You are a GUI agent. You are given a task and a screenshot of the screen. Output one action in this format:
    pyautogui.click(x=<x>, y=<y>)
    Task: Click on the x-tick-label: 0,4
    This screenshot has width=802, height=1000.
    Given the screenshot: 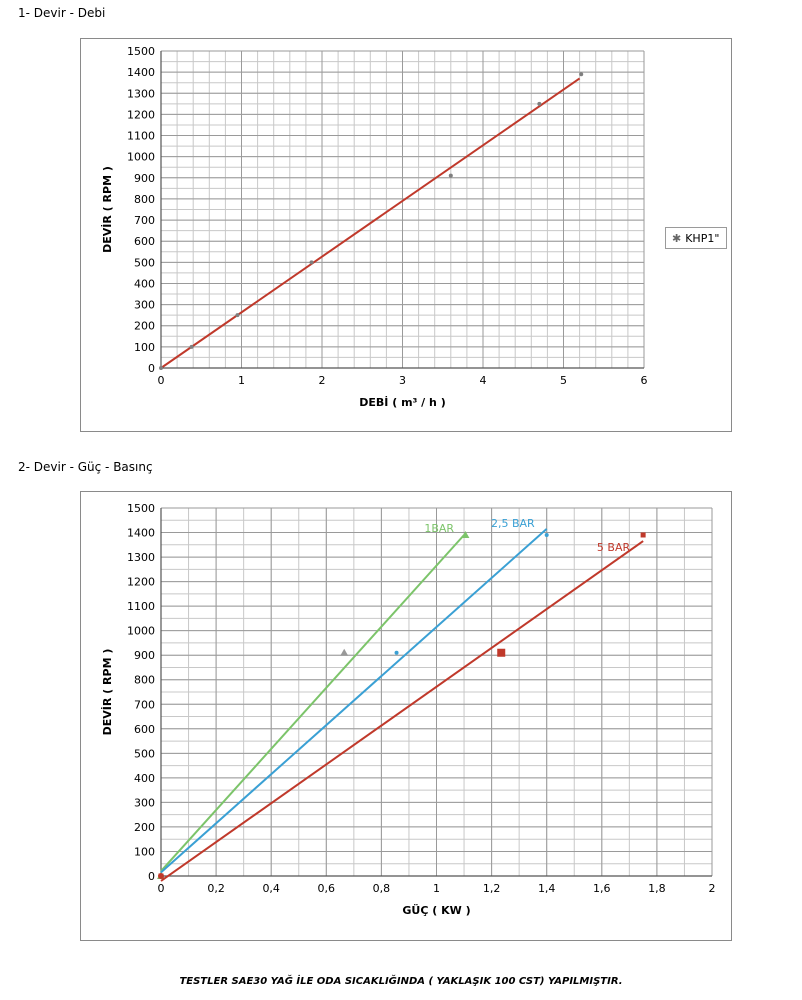 What is the action you would take?
    pyautogui.click(x=271, y=888)
    